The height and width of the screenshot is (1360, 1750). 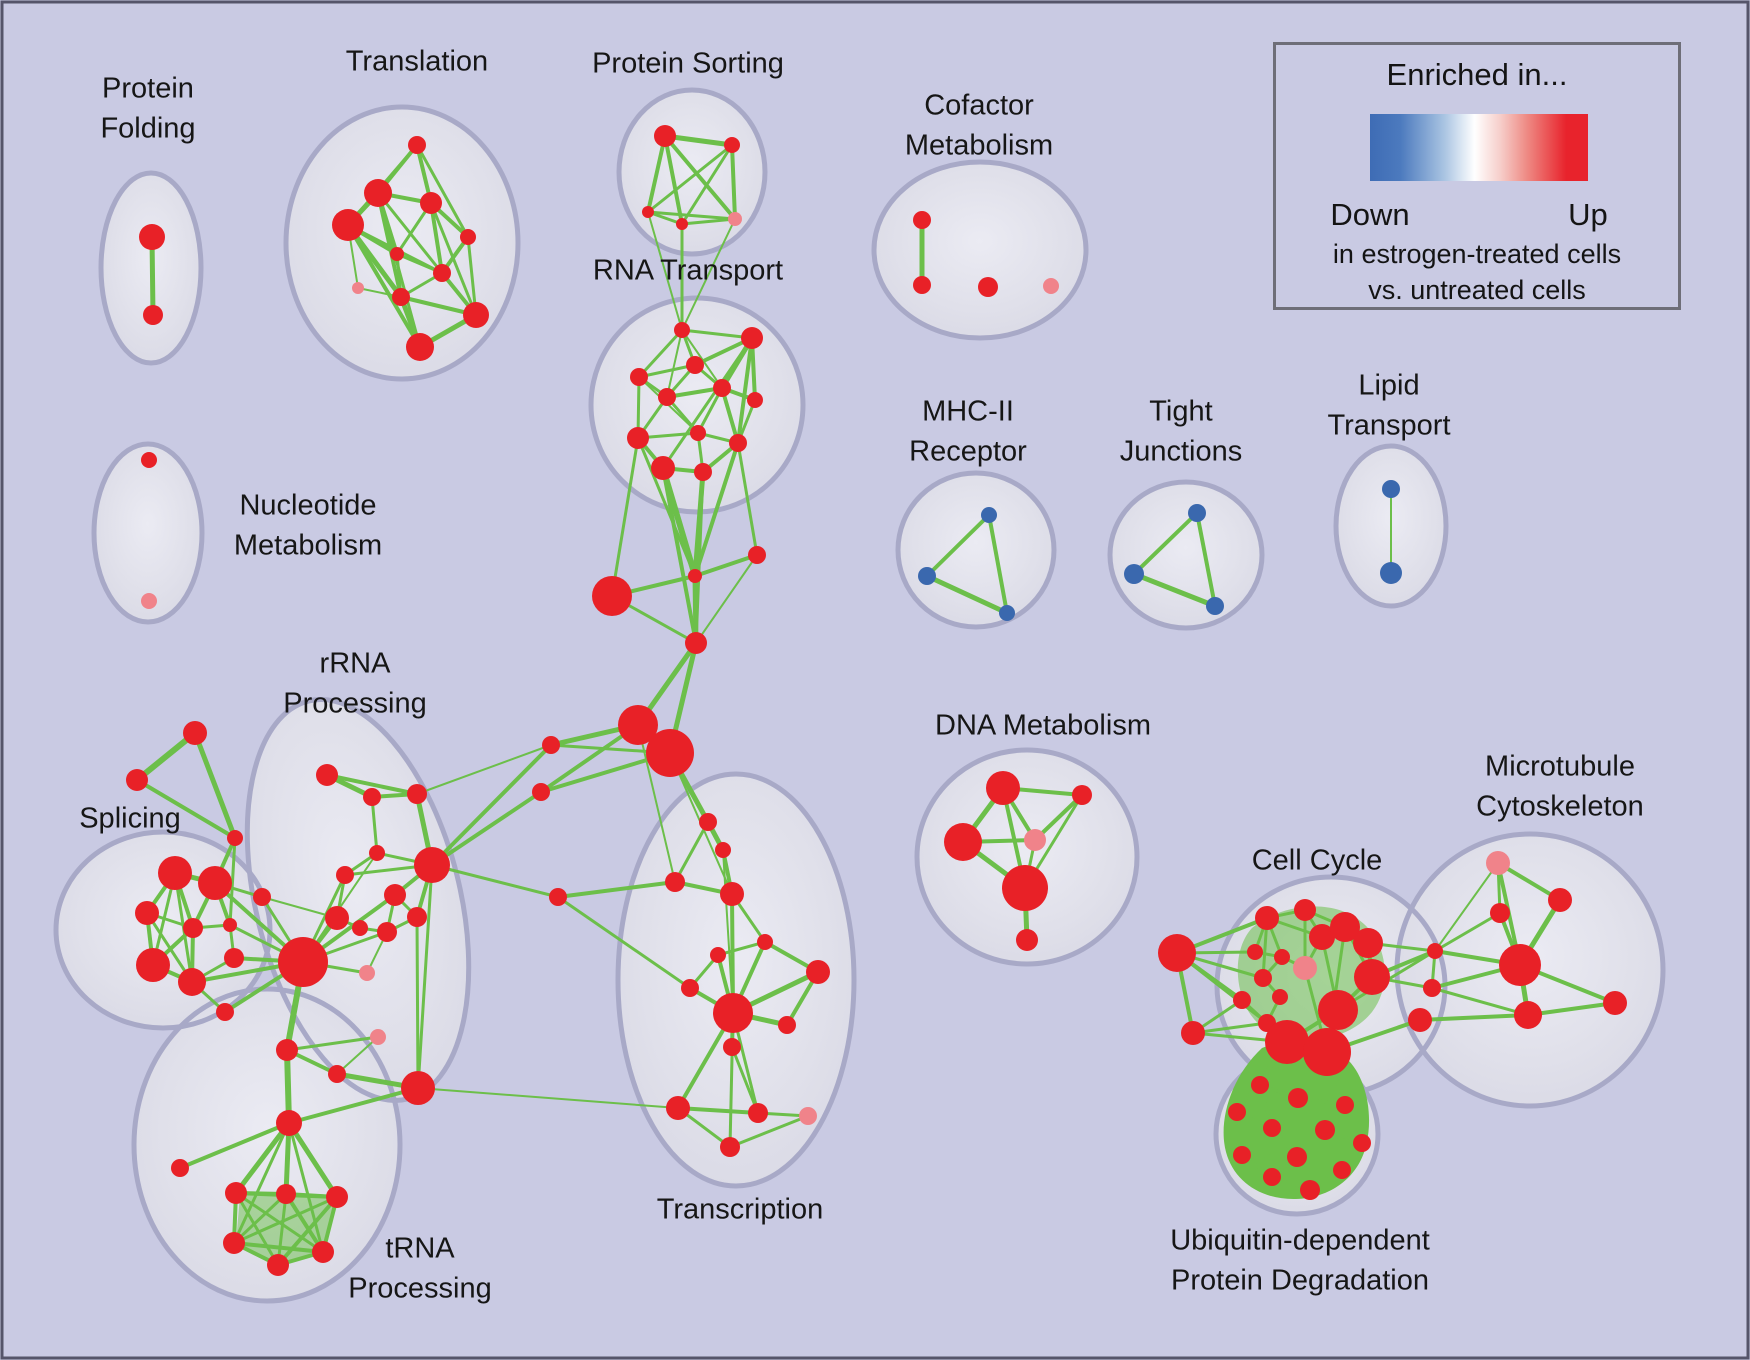 I want to click on cluster-label: Nucleotide, so click(x=307, y=506).